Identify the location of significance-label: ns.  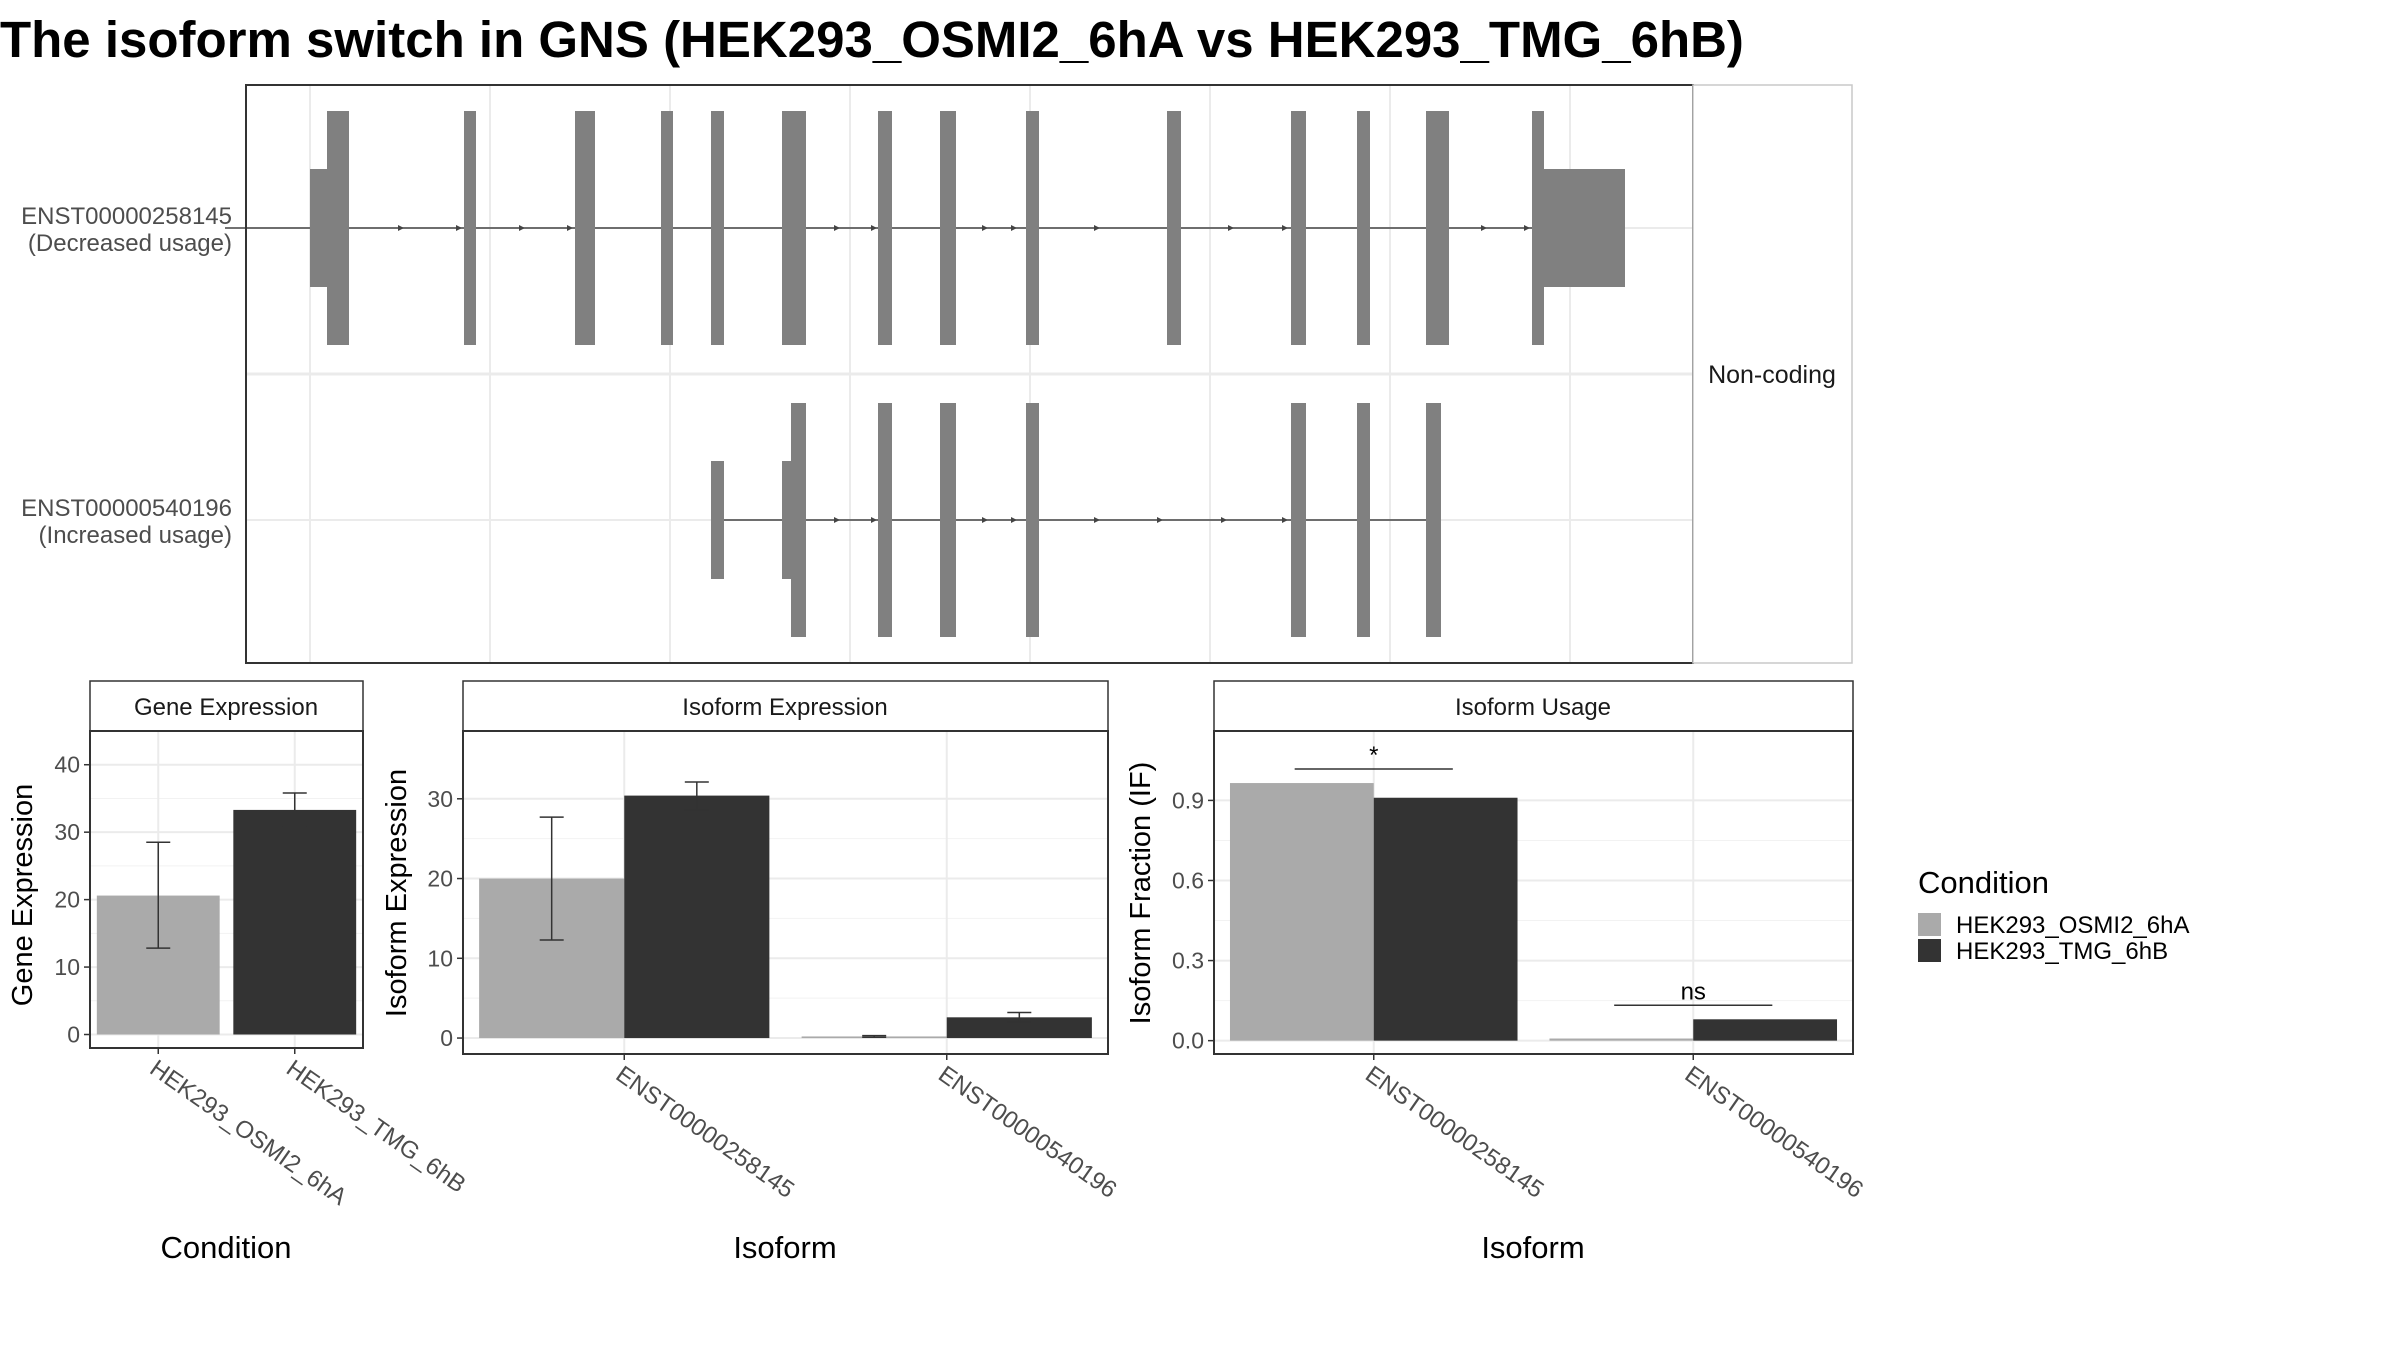
(1693, 991).